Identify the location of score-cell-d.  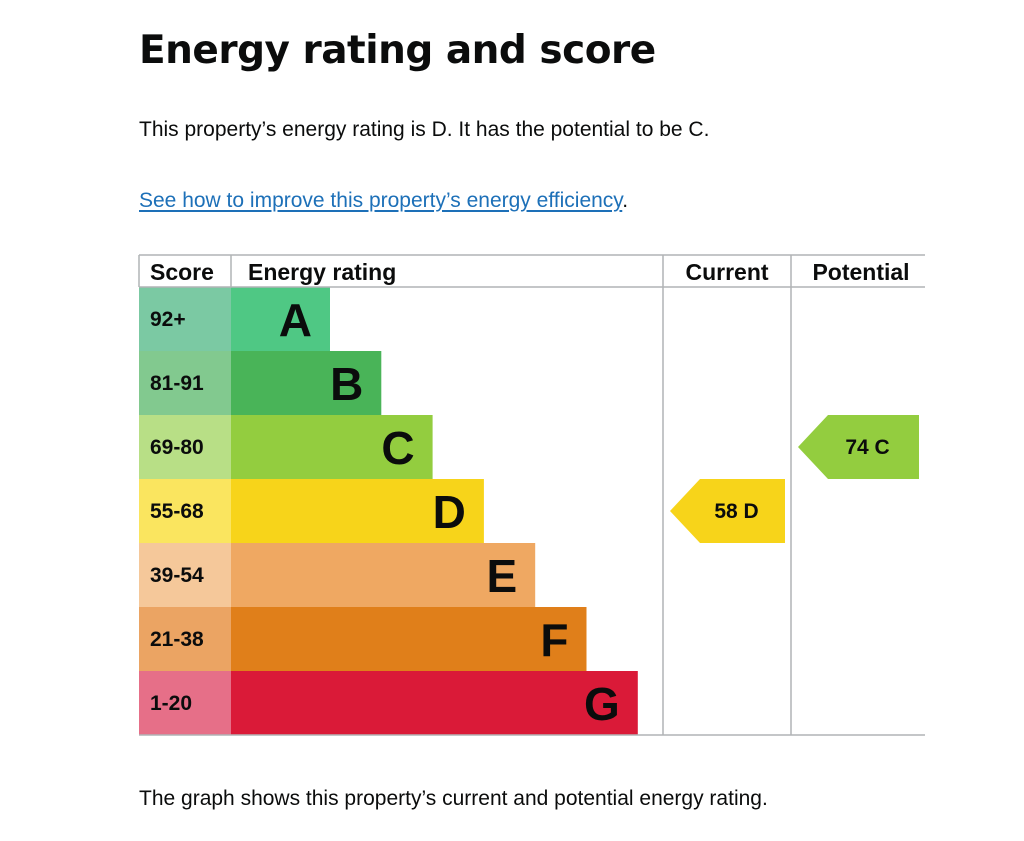
(185, 511).